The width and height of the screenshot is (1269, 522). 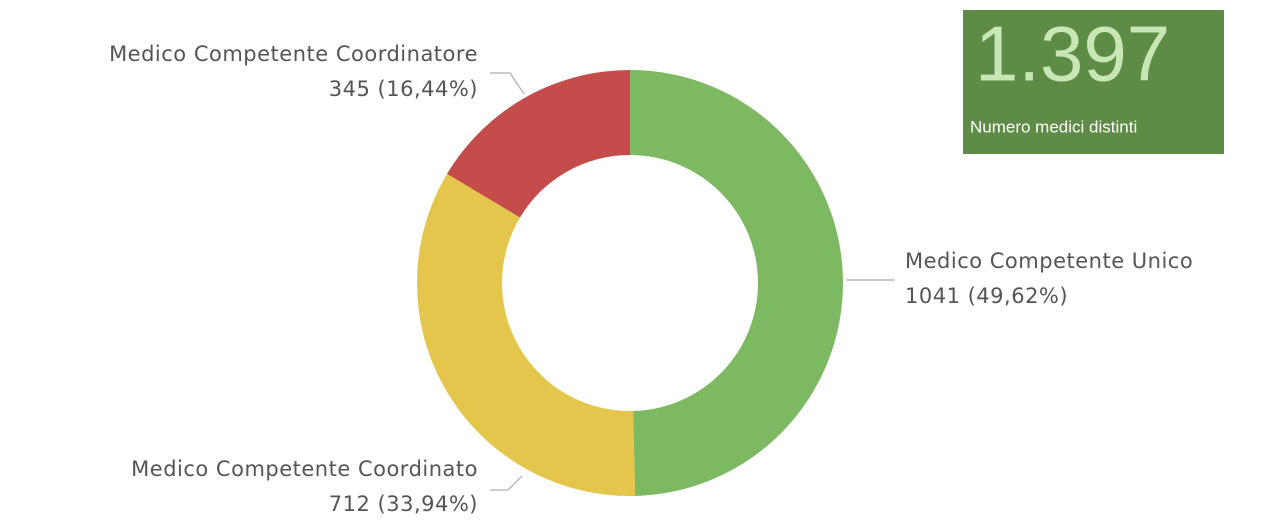 I want to click on slice-label: Medico Competente Coordinatore, so click(x=293, y=54).